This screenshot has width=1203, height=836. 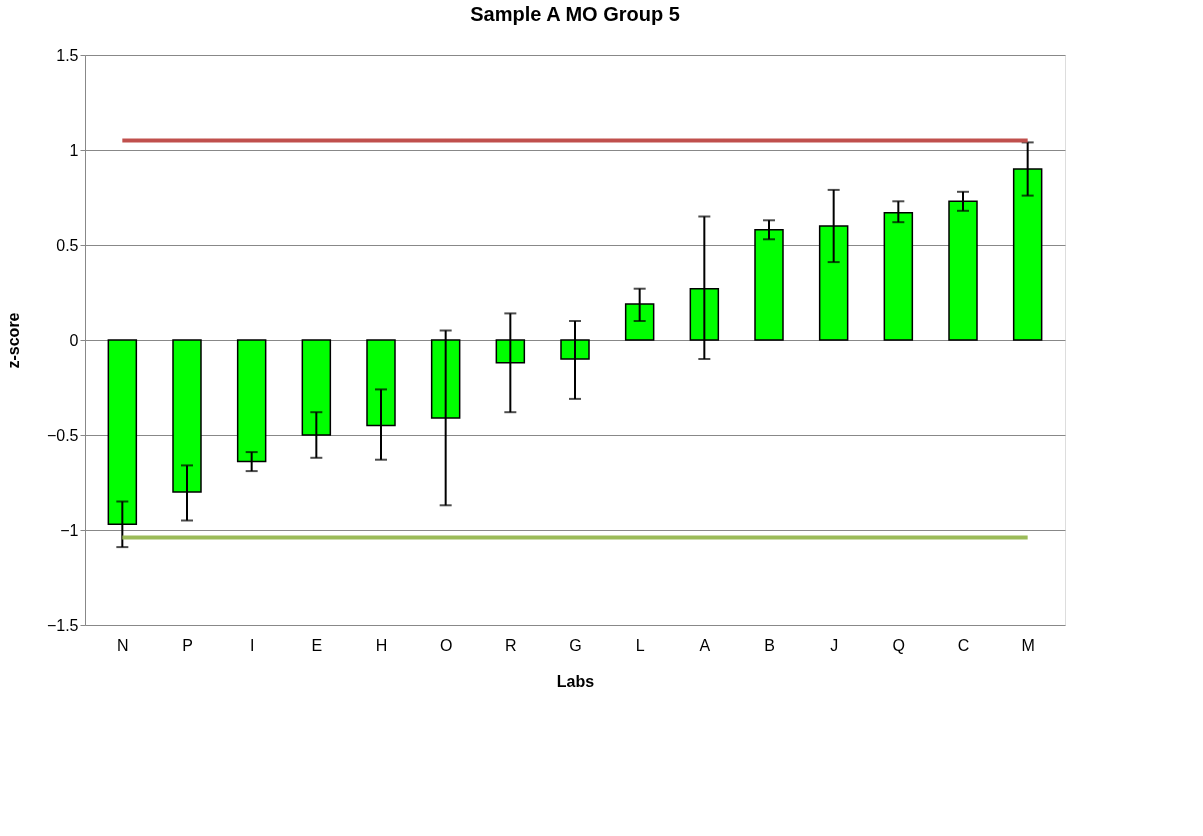 I want to click on y-tick-label: −1, so click(x=69, y=530).